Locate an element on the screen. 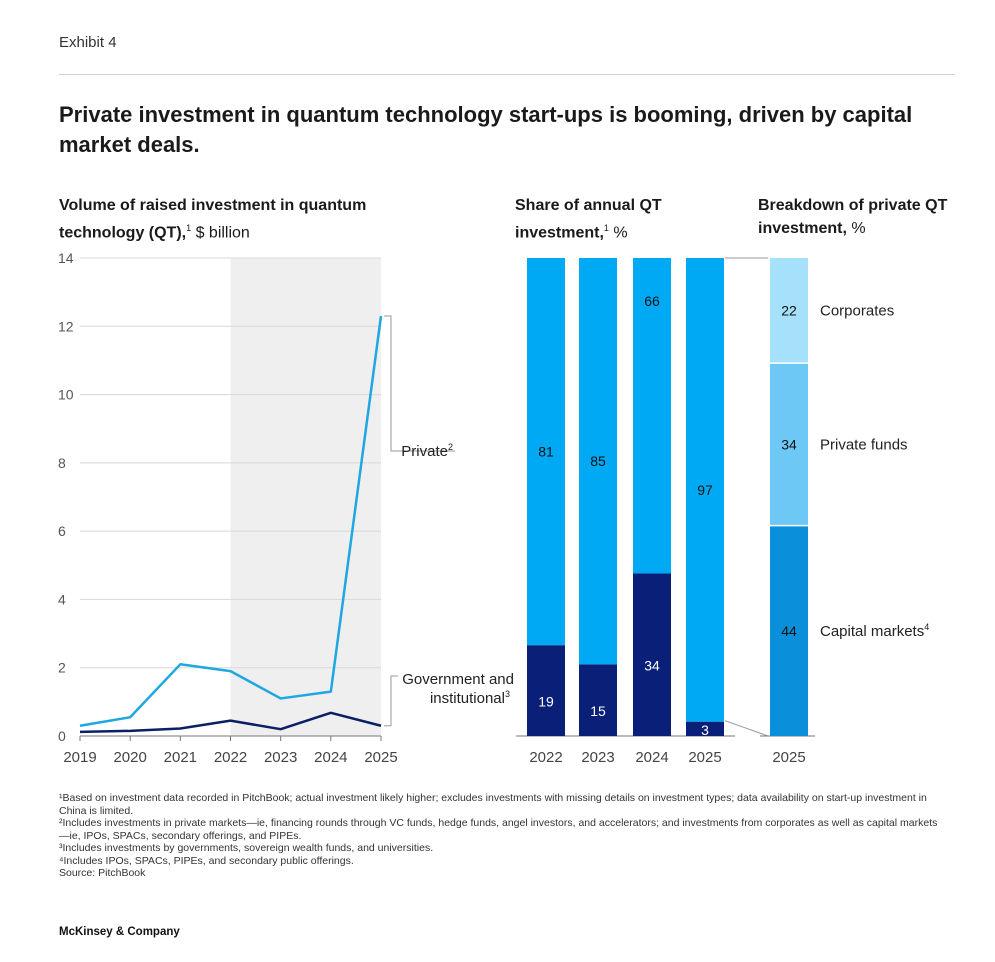 The width and height of the screenshot is (995, 962). x-tick-label: 2019 is located at coordinates (79, 757).